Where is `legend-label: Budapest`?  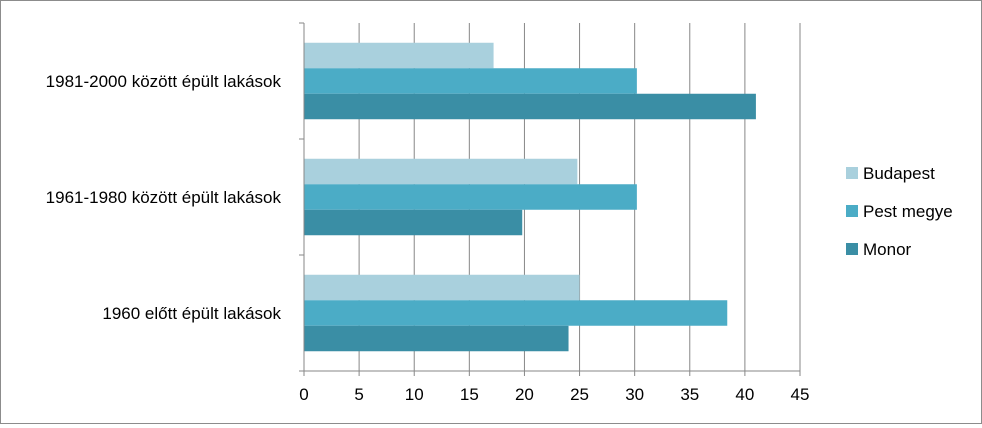
legend-label: Budapest is located at coordinates (899, 173).